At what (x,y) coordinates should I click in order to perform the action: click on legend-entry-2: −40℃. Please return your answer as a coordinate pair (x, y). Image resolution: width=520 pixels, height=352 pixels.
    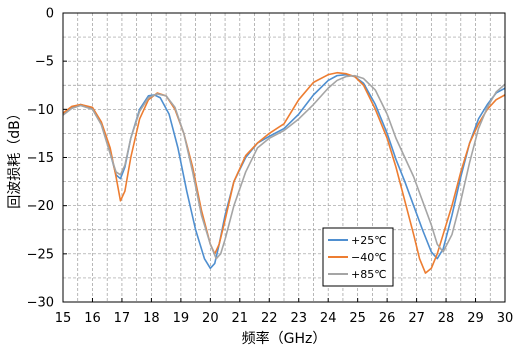
    Looking at the image, I should click on (369, 257).